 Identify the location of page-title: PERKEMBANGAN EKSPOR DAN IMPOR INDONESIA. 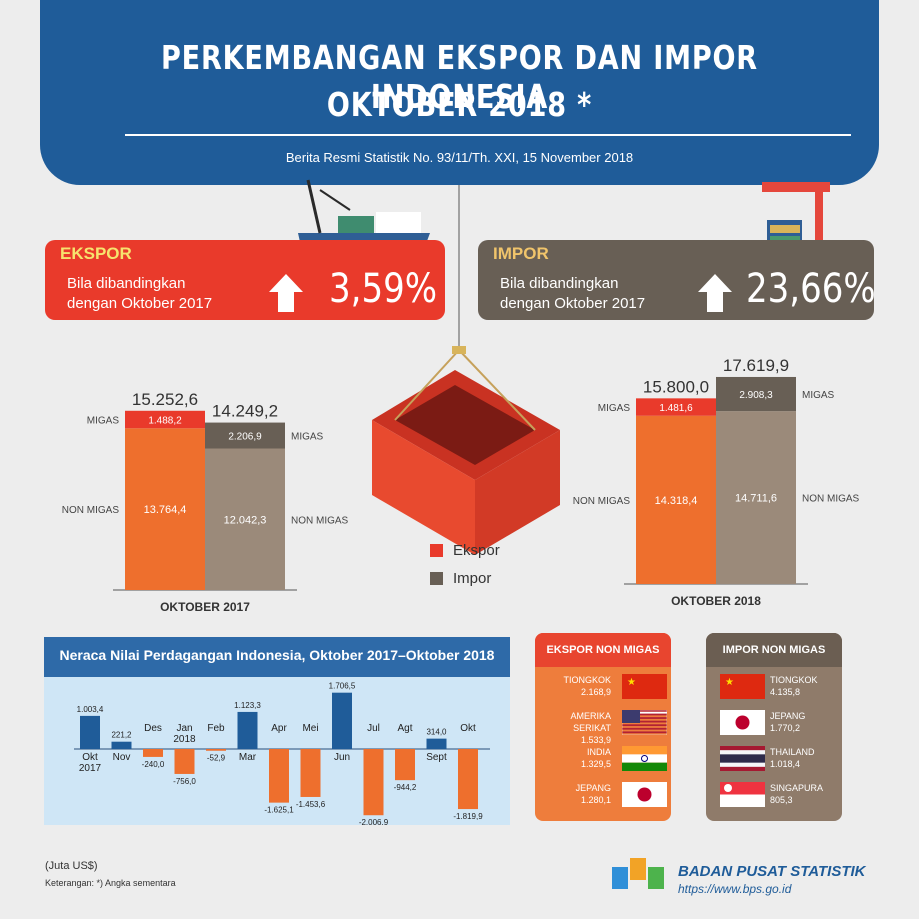
(459, 77).